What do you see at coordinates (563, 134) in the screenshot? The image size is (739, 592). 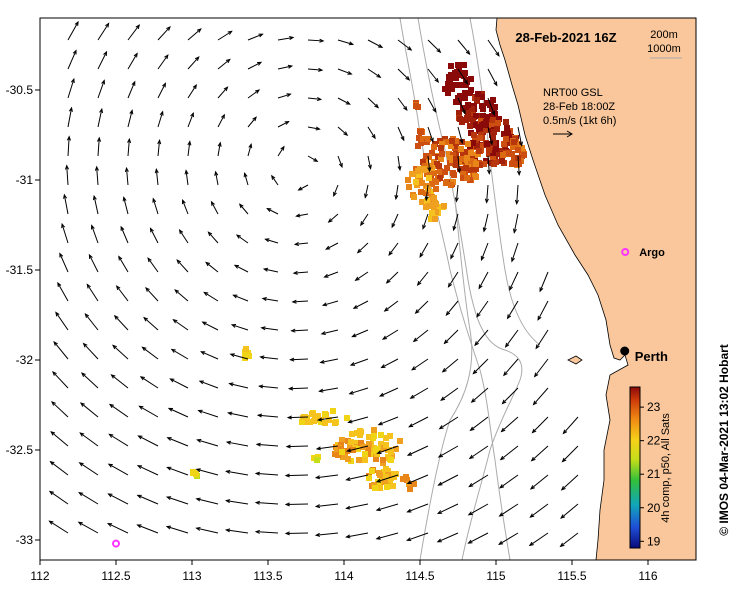 I see `current-scale-arrow` at bounding box center [563, 134].